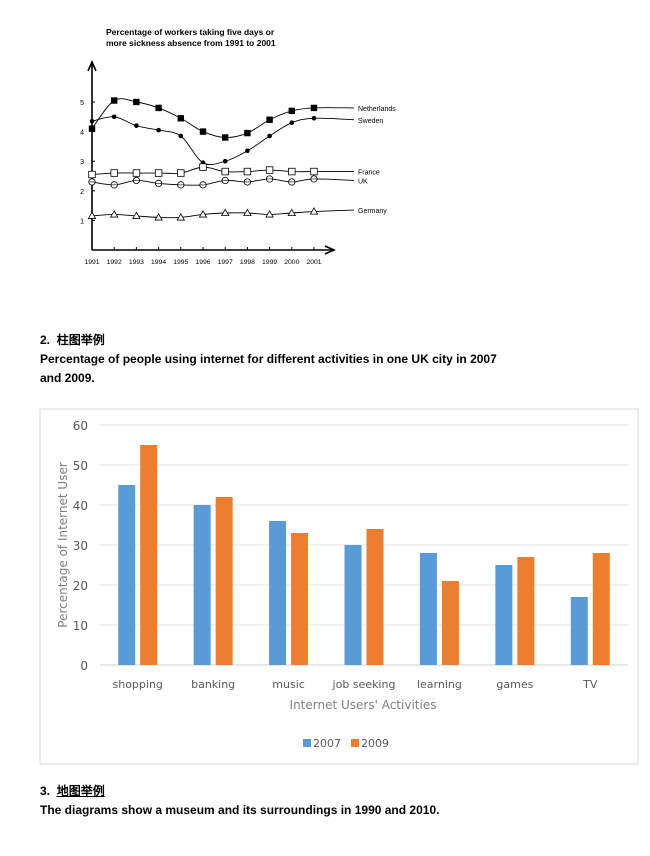 The height and width of the screenshot is (856, 650). What do you see at coordinates (82, 133) in the screenshot?
I see `y-tick-label: 4` at bounding box center [82, 133].